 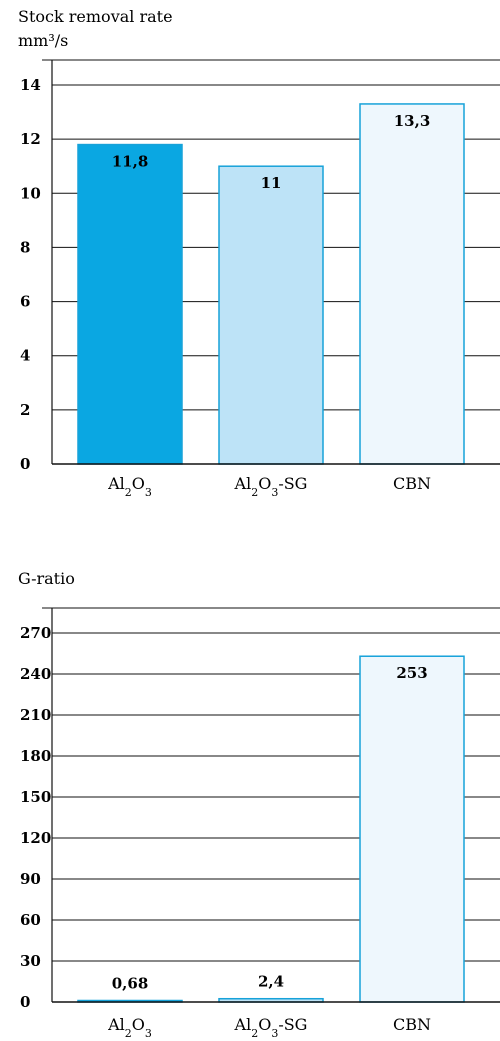 I want to click on y-tick-label: 14, so click(x=30, y=85).